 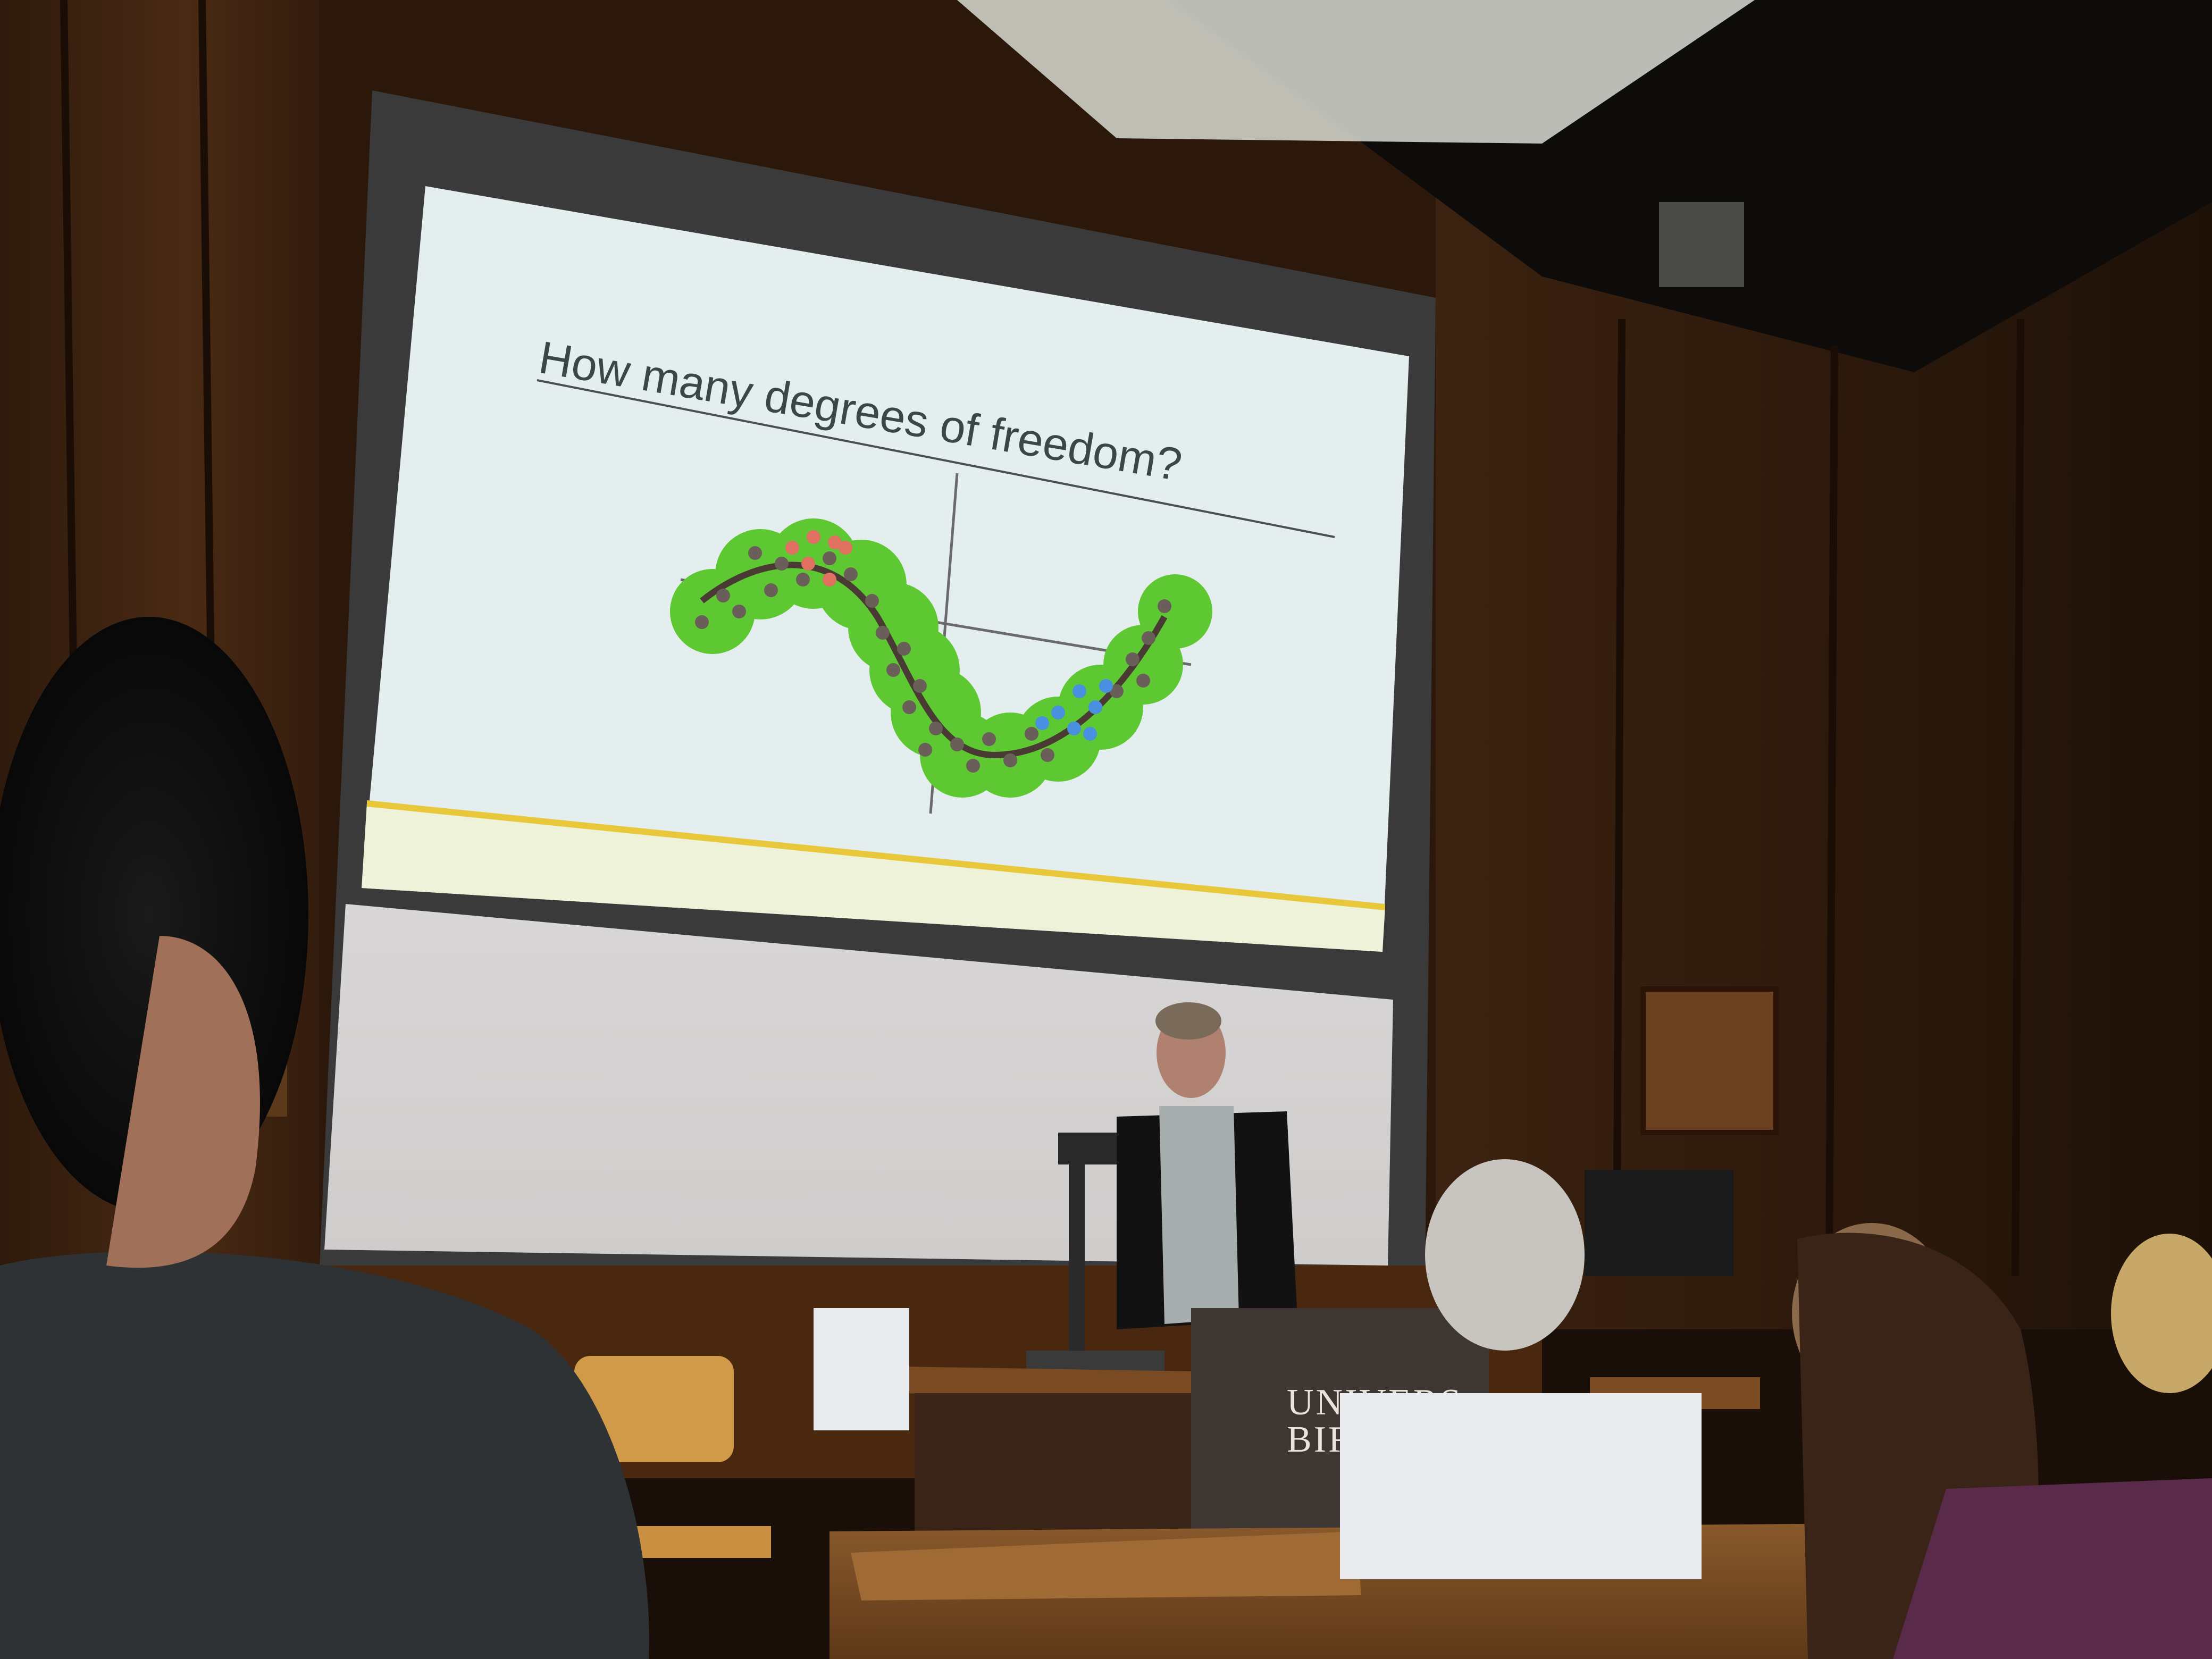 What do you see at coordinates (1709, 1060) in the screenshot?
I see `wall-plaque` at bounding box center [1709, 1060].